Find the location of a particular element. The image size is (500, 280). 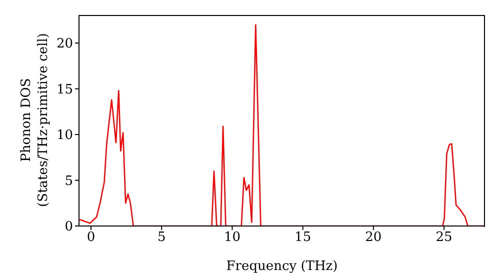

y-axis-title: Phonon DOS (States/THz·primitive cell) is located at coordinates (35, 121).